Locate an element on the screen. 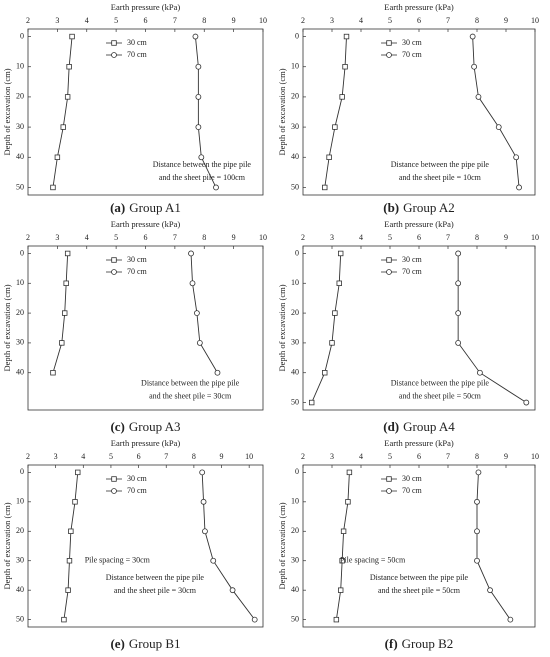  annotation: Pile spacing = 30cm is located at coordinates (118, 559).